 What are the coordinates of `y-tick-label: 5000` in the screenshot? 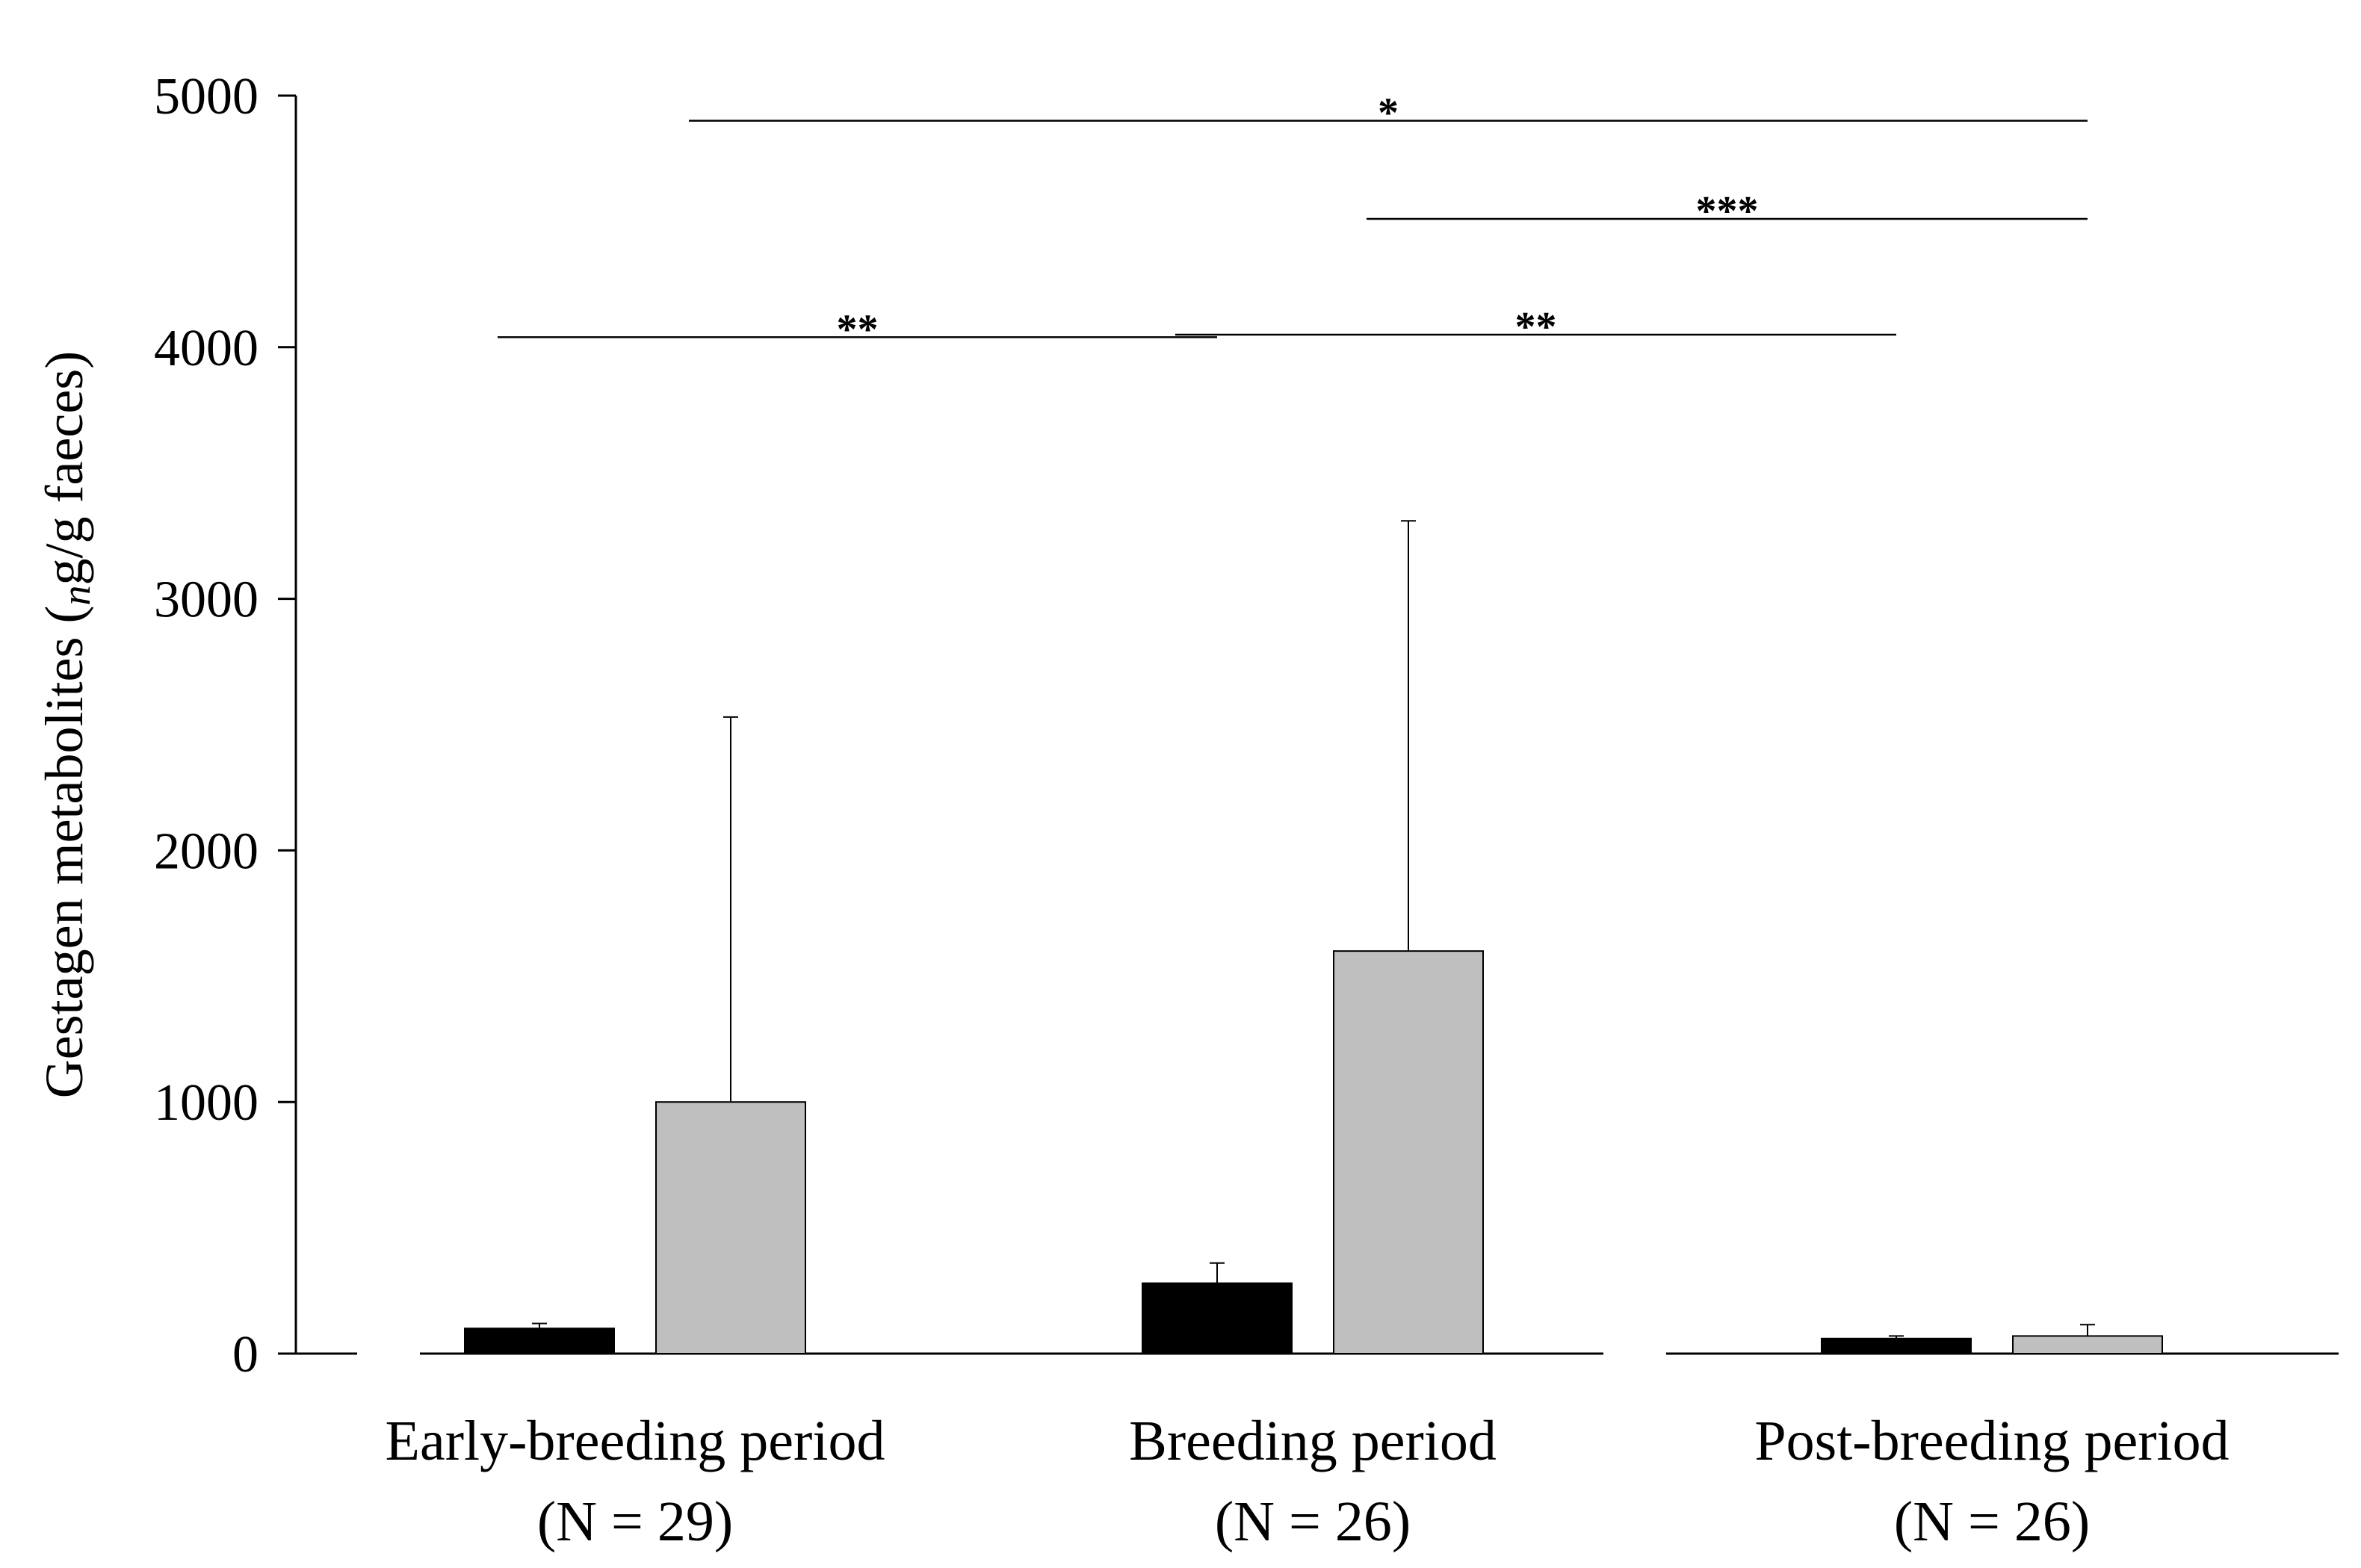 It's located at (206, 96).